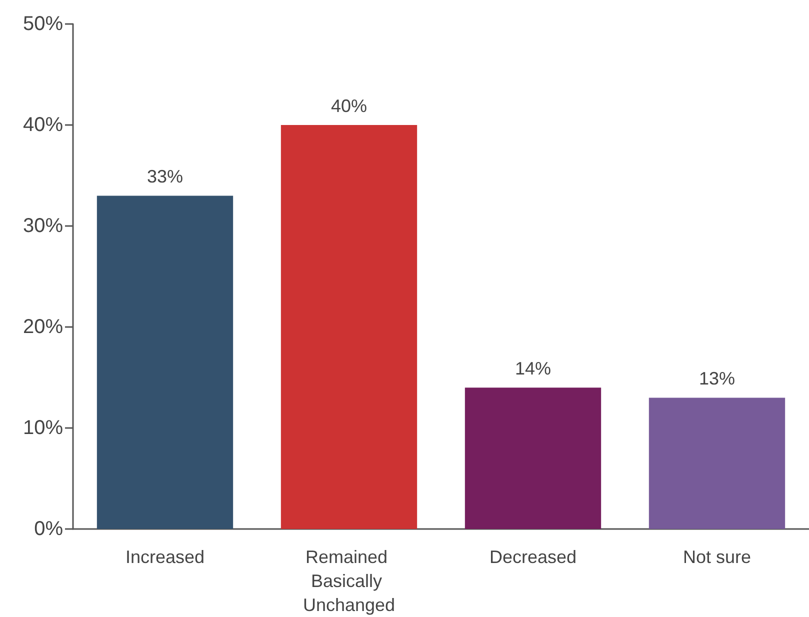 This screenshot has height=617, width=809. I want to click on data-label: 13%, so click(717, 378).